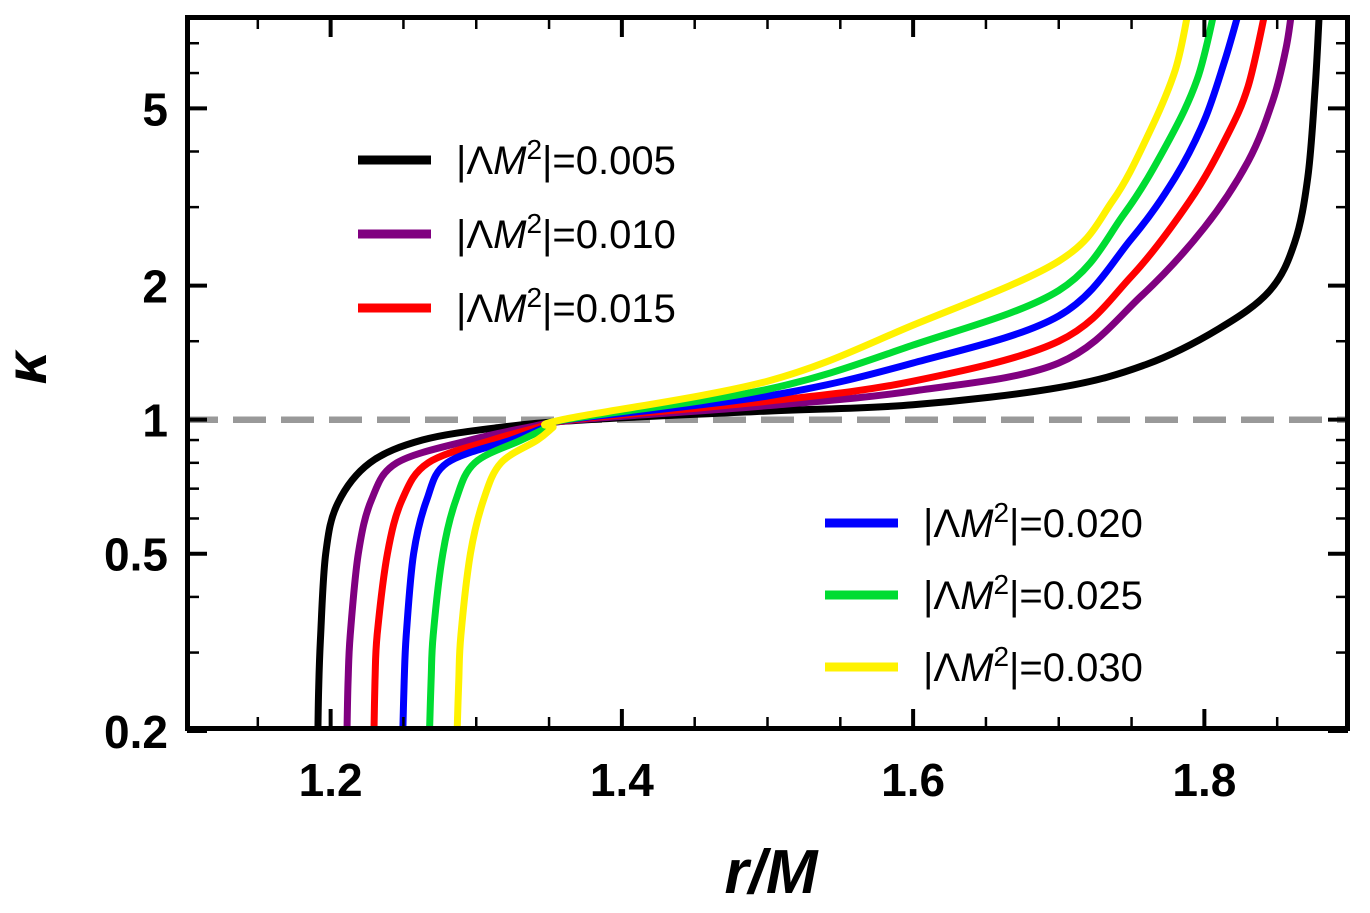 Image resolution: width=1370 pixels, height=913 pixels. Describe the element at coordinates (1033, 593) in the screenshot. I see `legend-label-lambda-0.025: |ΛM2|=0.025` at that location.